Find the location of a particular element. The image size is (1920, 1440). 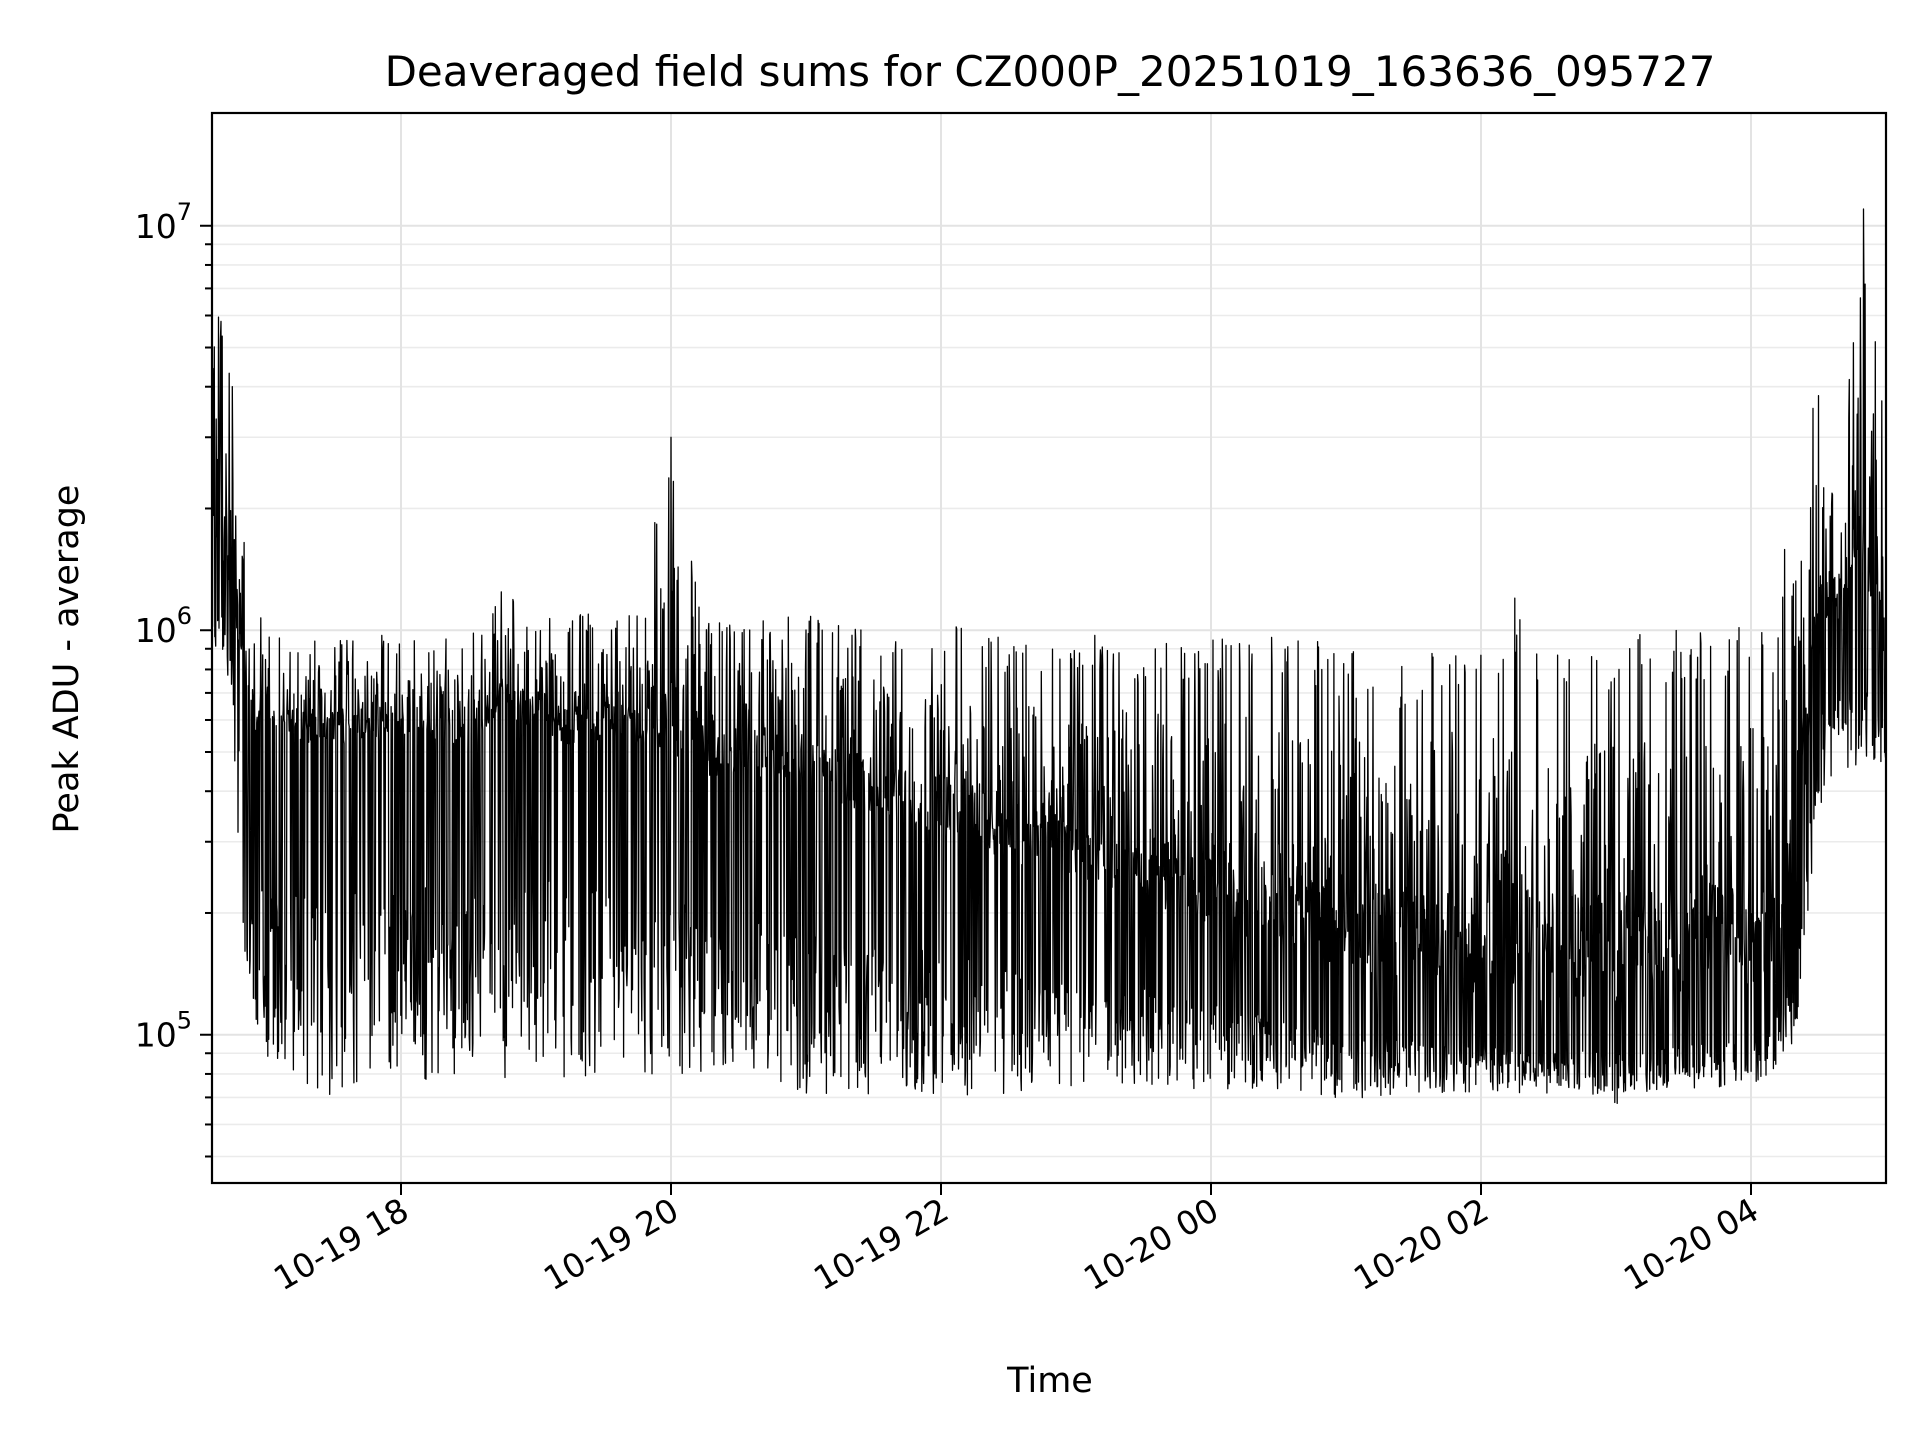

y-tick-label: 10⁶ is located at coordinates (163, 626).